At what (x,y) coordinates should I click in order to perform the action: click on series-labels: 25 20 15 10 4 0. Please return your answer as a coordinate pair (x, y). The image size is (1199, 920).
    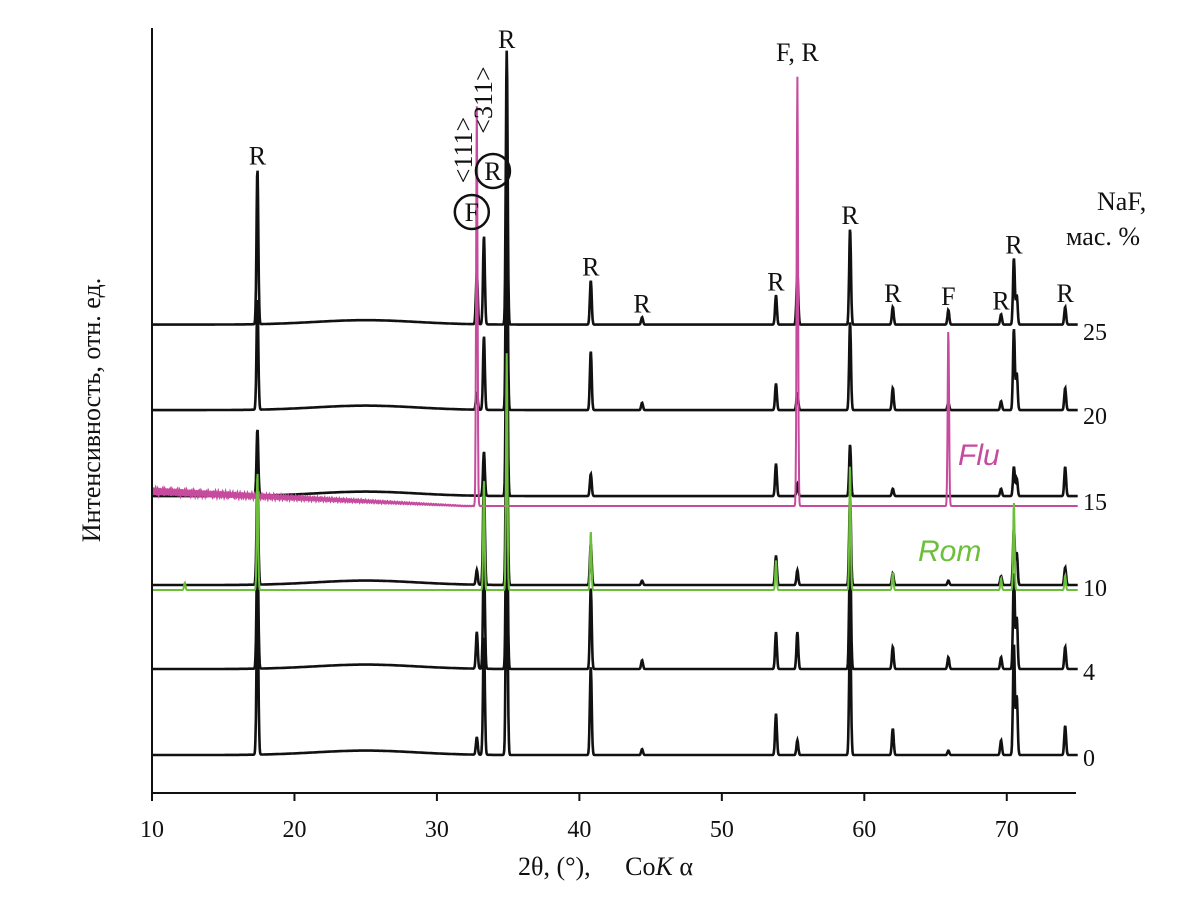
    Looking at the image, I should click on (1095, 546).